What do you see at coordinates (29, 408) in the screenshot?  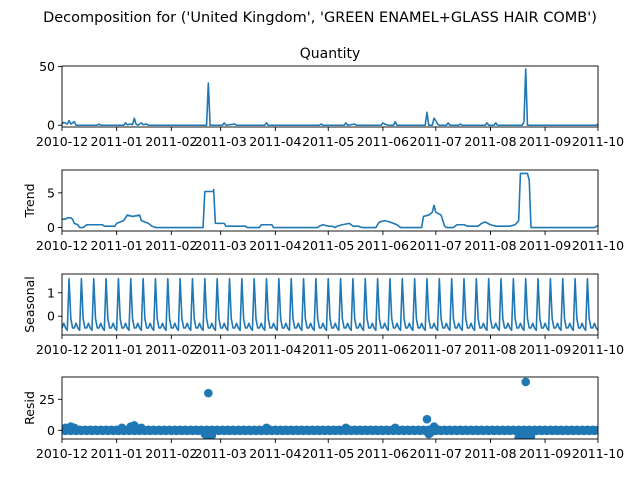 I see `y-axis-label: Resid` at bounding box center [29, 408].